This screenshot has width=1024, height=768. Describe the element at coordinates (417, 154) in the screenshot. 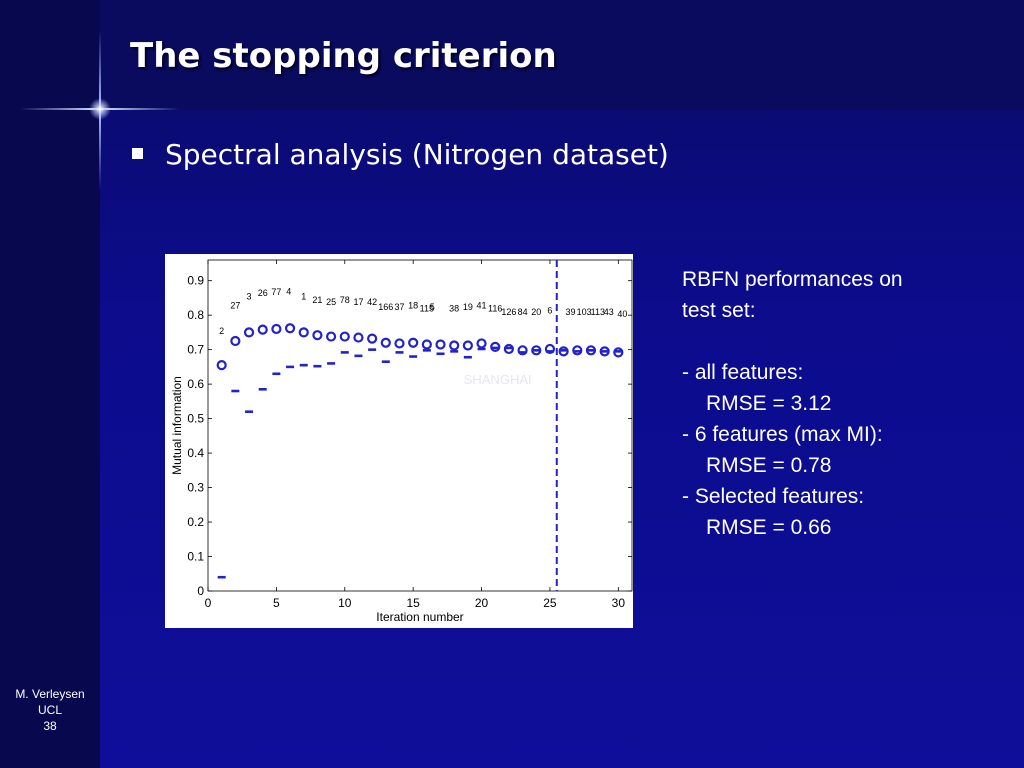

I see `bullet-text: Spectral analysis (Nitrogen dataset)` at that location.